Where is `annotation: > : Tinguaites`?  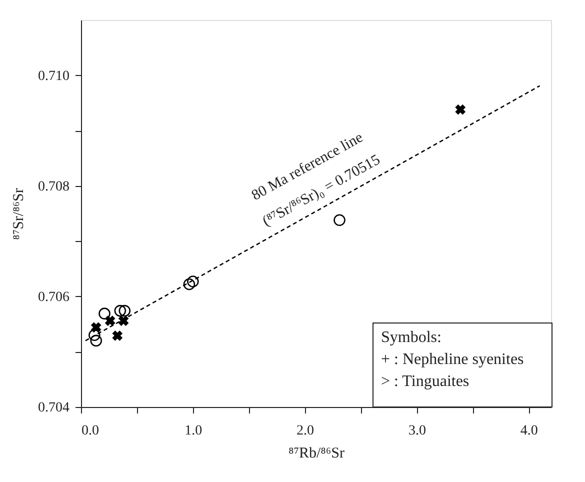 annotation: > : Tinguaites is located at coordinates (425, 381).